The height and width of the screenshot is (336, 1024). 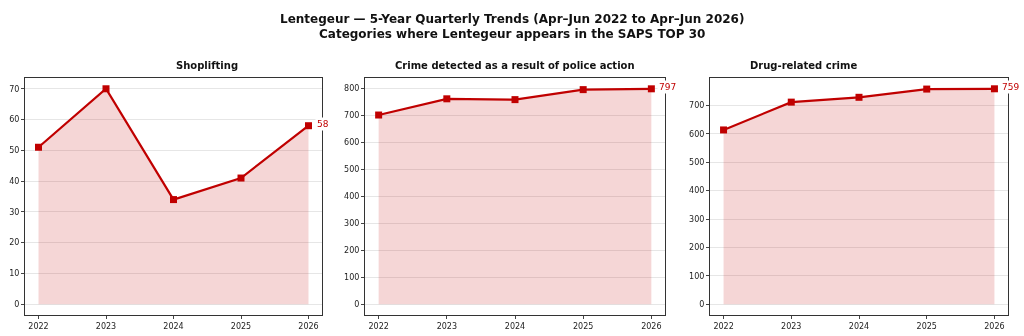 What do you see at coordinates (14, 274) in the screenshot?
I see `y-tick-label: 10` at bounding box center [14, 274].